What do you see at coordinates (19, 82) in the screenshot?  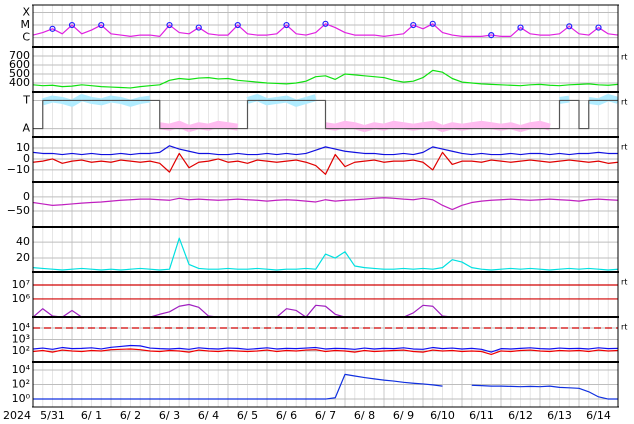 I see `y-tick-label: 400` at bounding box center [19, 82].